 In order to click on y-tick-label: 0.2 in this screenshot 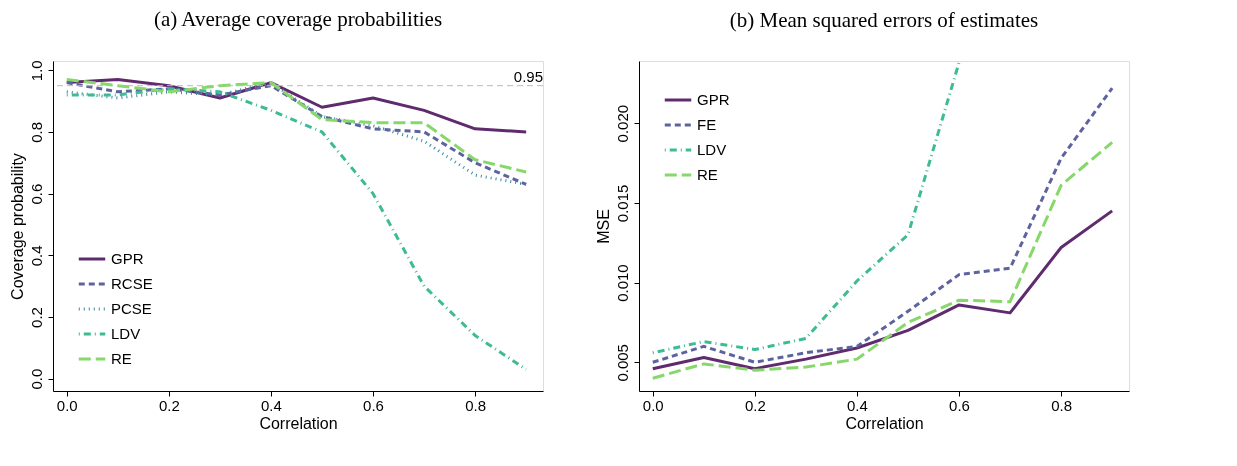, I will do `click(36, 317)`.